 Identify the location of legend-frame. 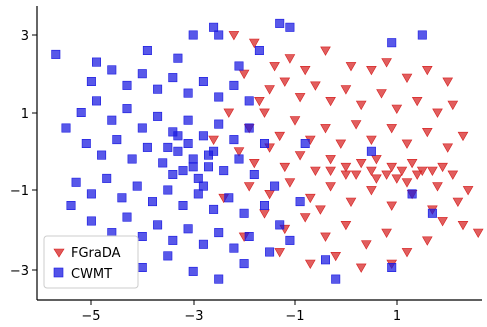
(91, 262).